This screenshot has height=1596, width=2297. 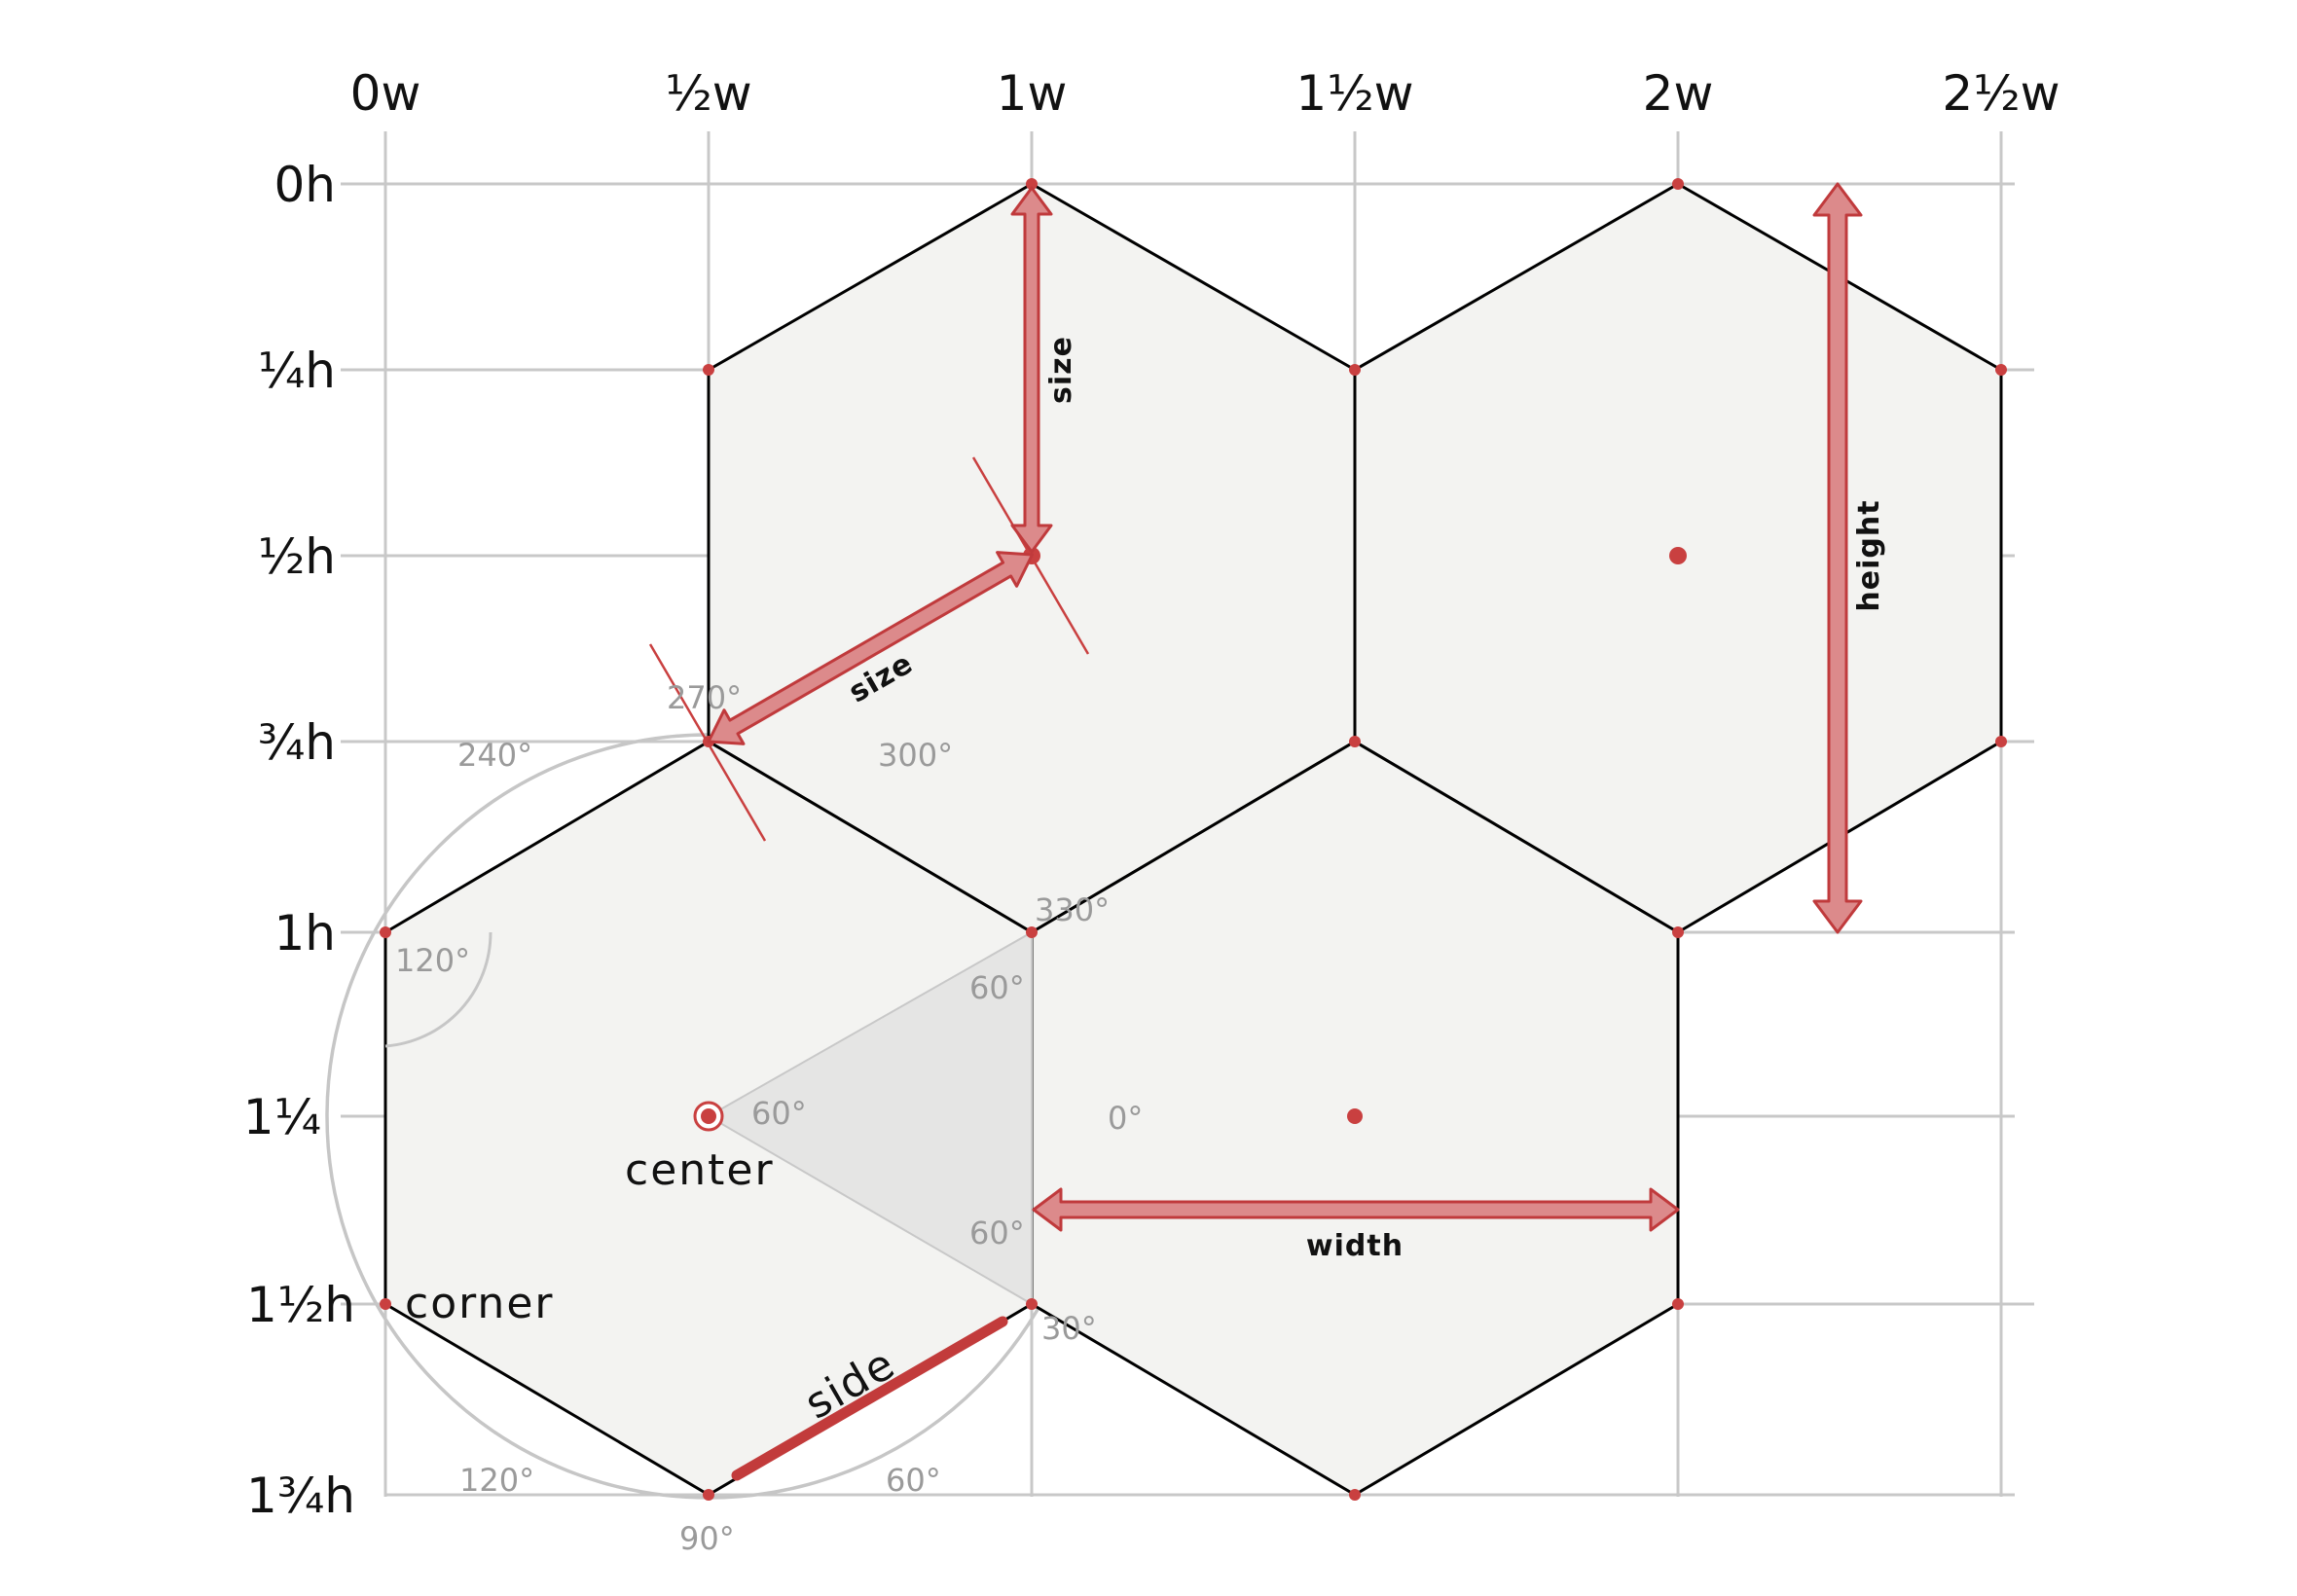 I want to click on column-label: 2½w, so click(x=2001, y=93).